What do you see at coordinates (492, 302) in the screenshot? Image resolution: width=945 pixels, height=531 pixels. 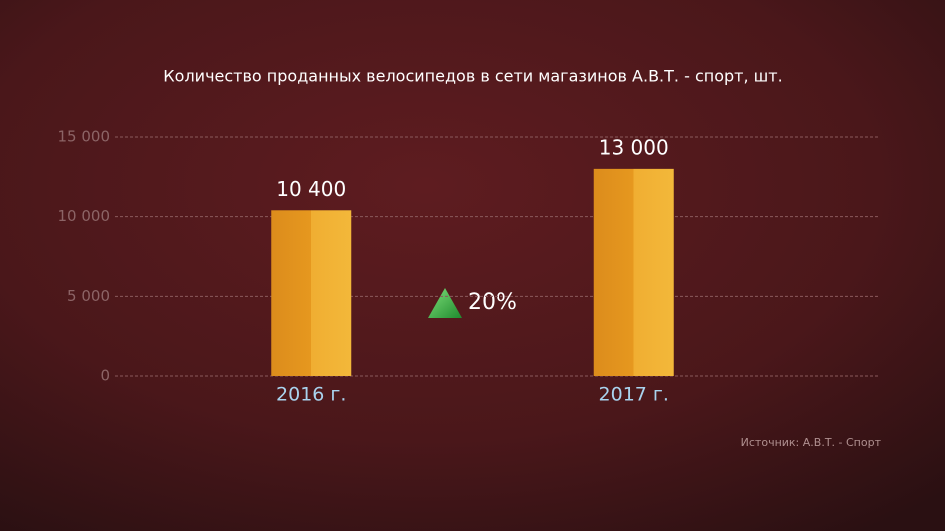 I see `annotation: 20%` at bounding box center [492, 302].